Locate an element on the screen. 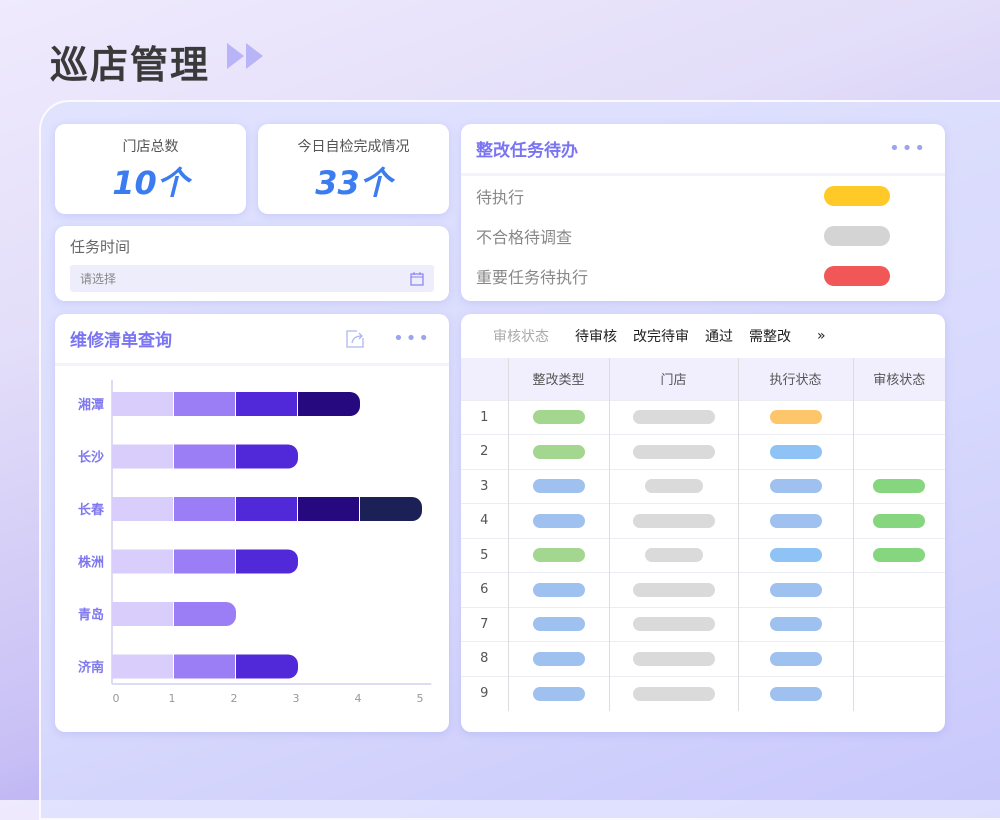  filter-label: 审核状态 is located at coordinates (521, 337).